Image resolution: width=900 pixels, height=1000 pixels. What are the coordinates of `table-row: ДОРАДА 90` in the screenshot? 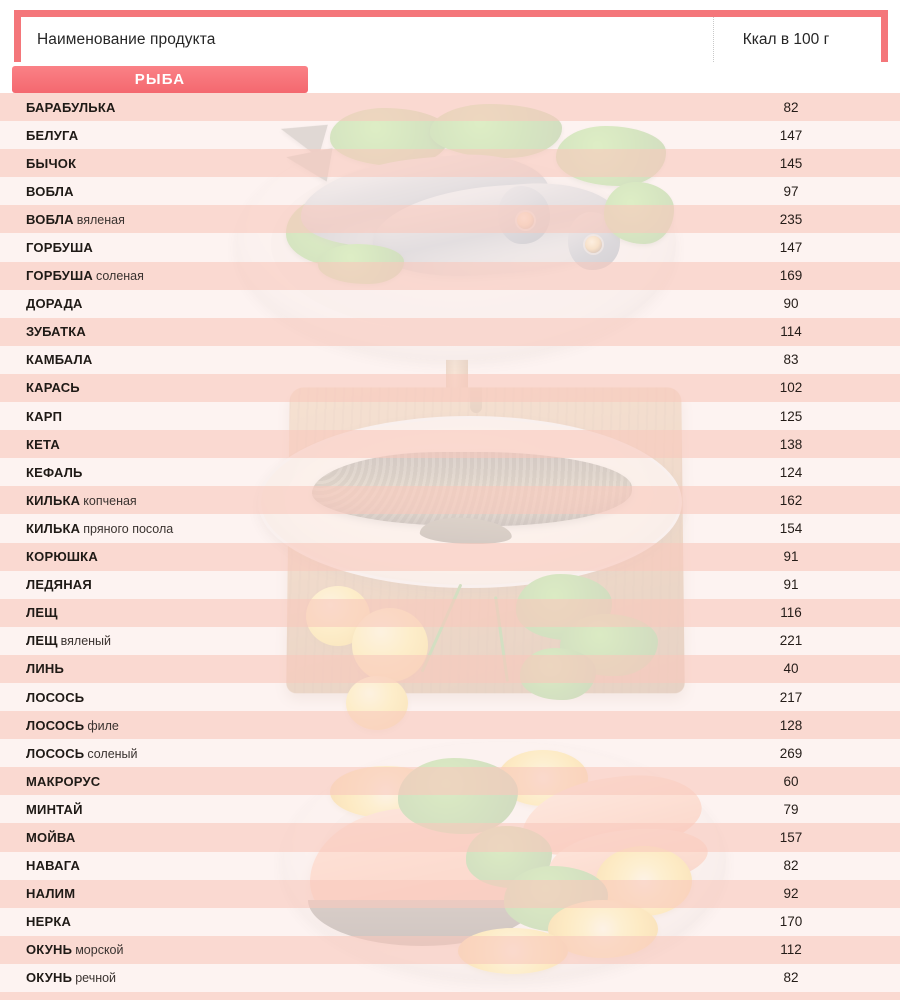 It's located at (450, 303).